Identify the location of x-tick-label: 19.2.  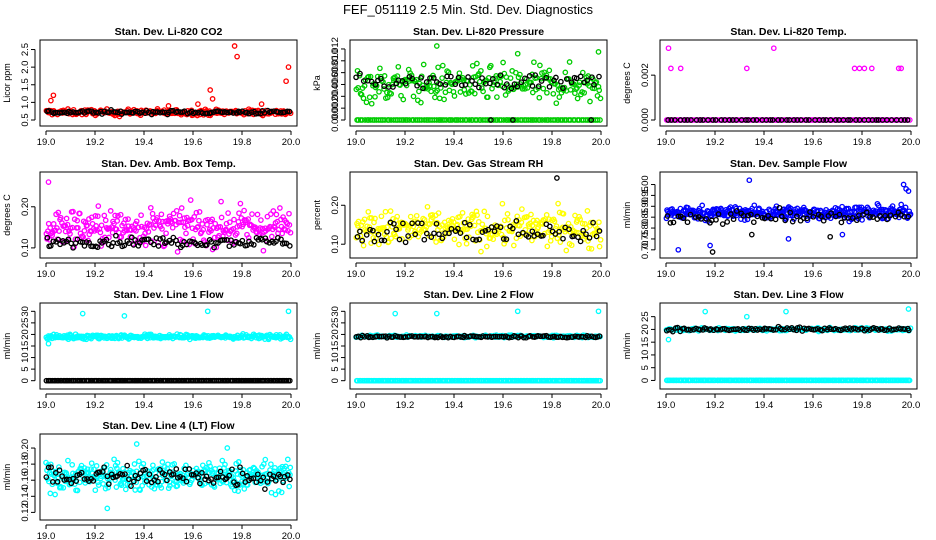
(405, 405).